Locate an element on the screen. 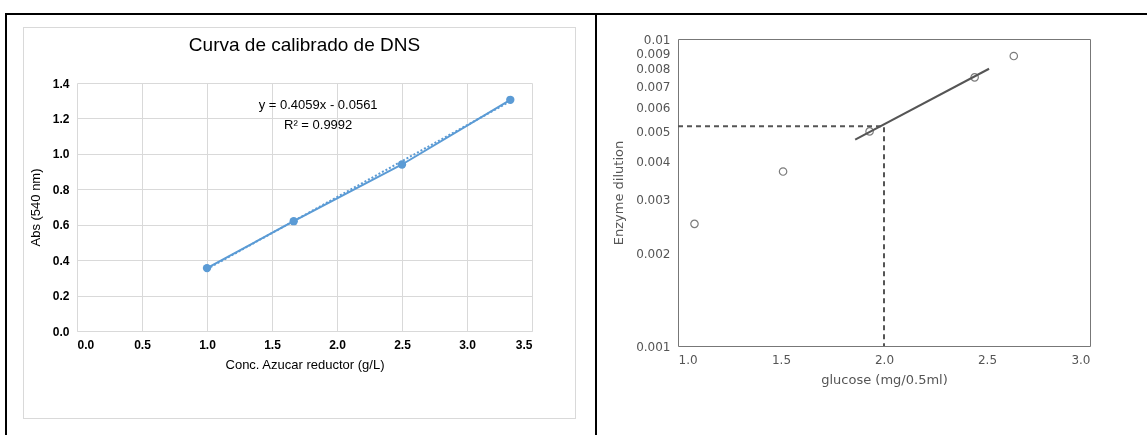 The width and height of the screenshot is (1147, 435). annotation: y = 0.4059x - 0.0561 is located at coordinates (318, 104).